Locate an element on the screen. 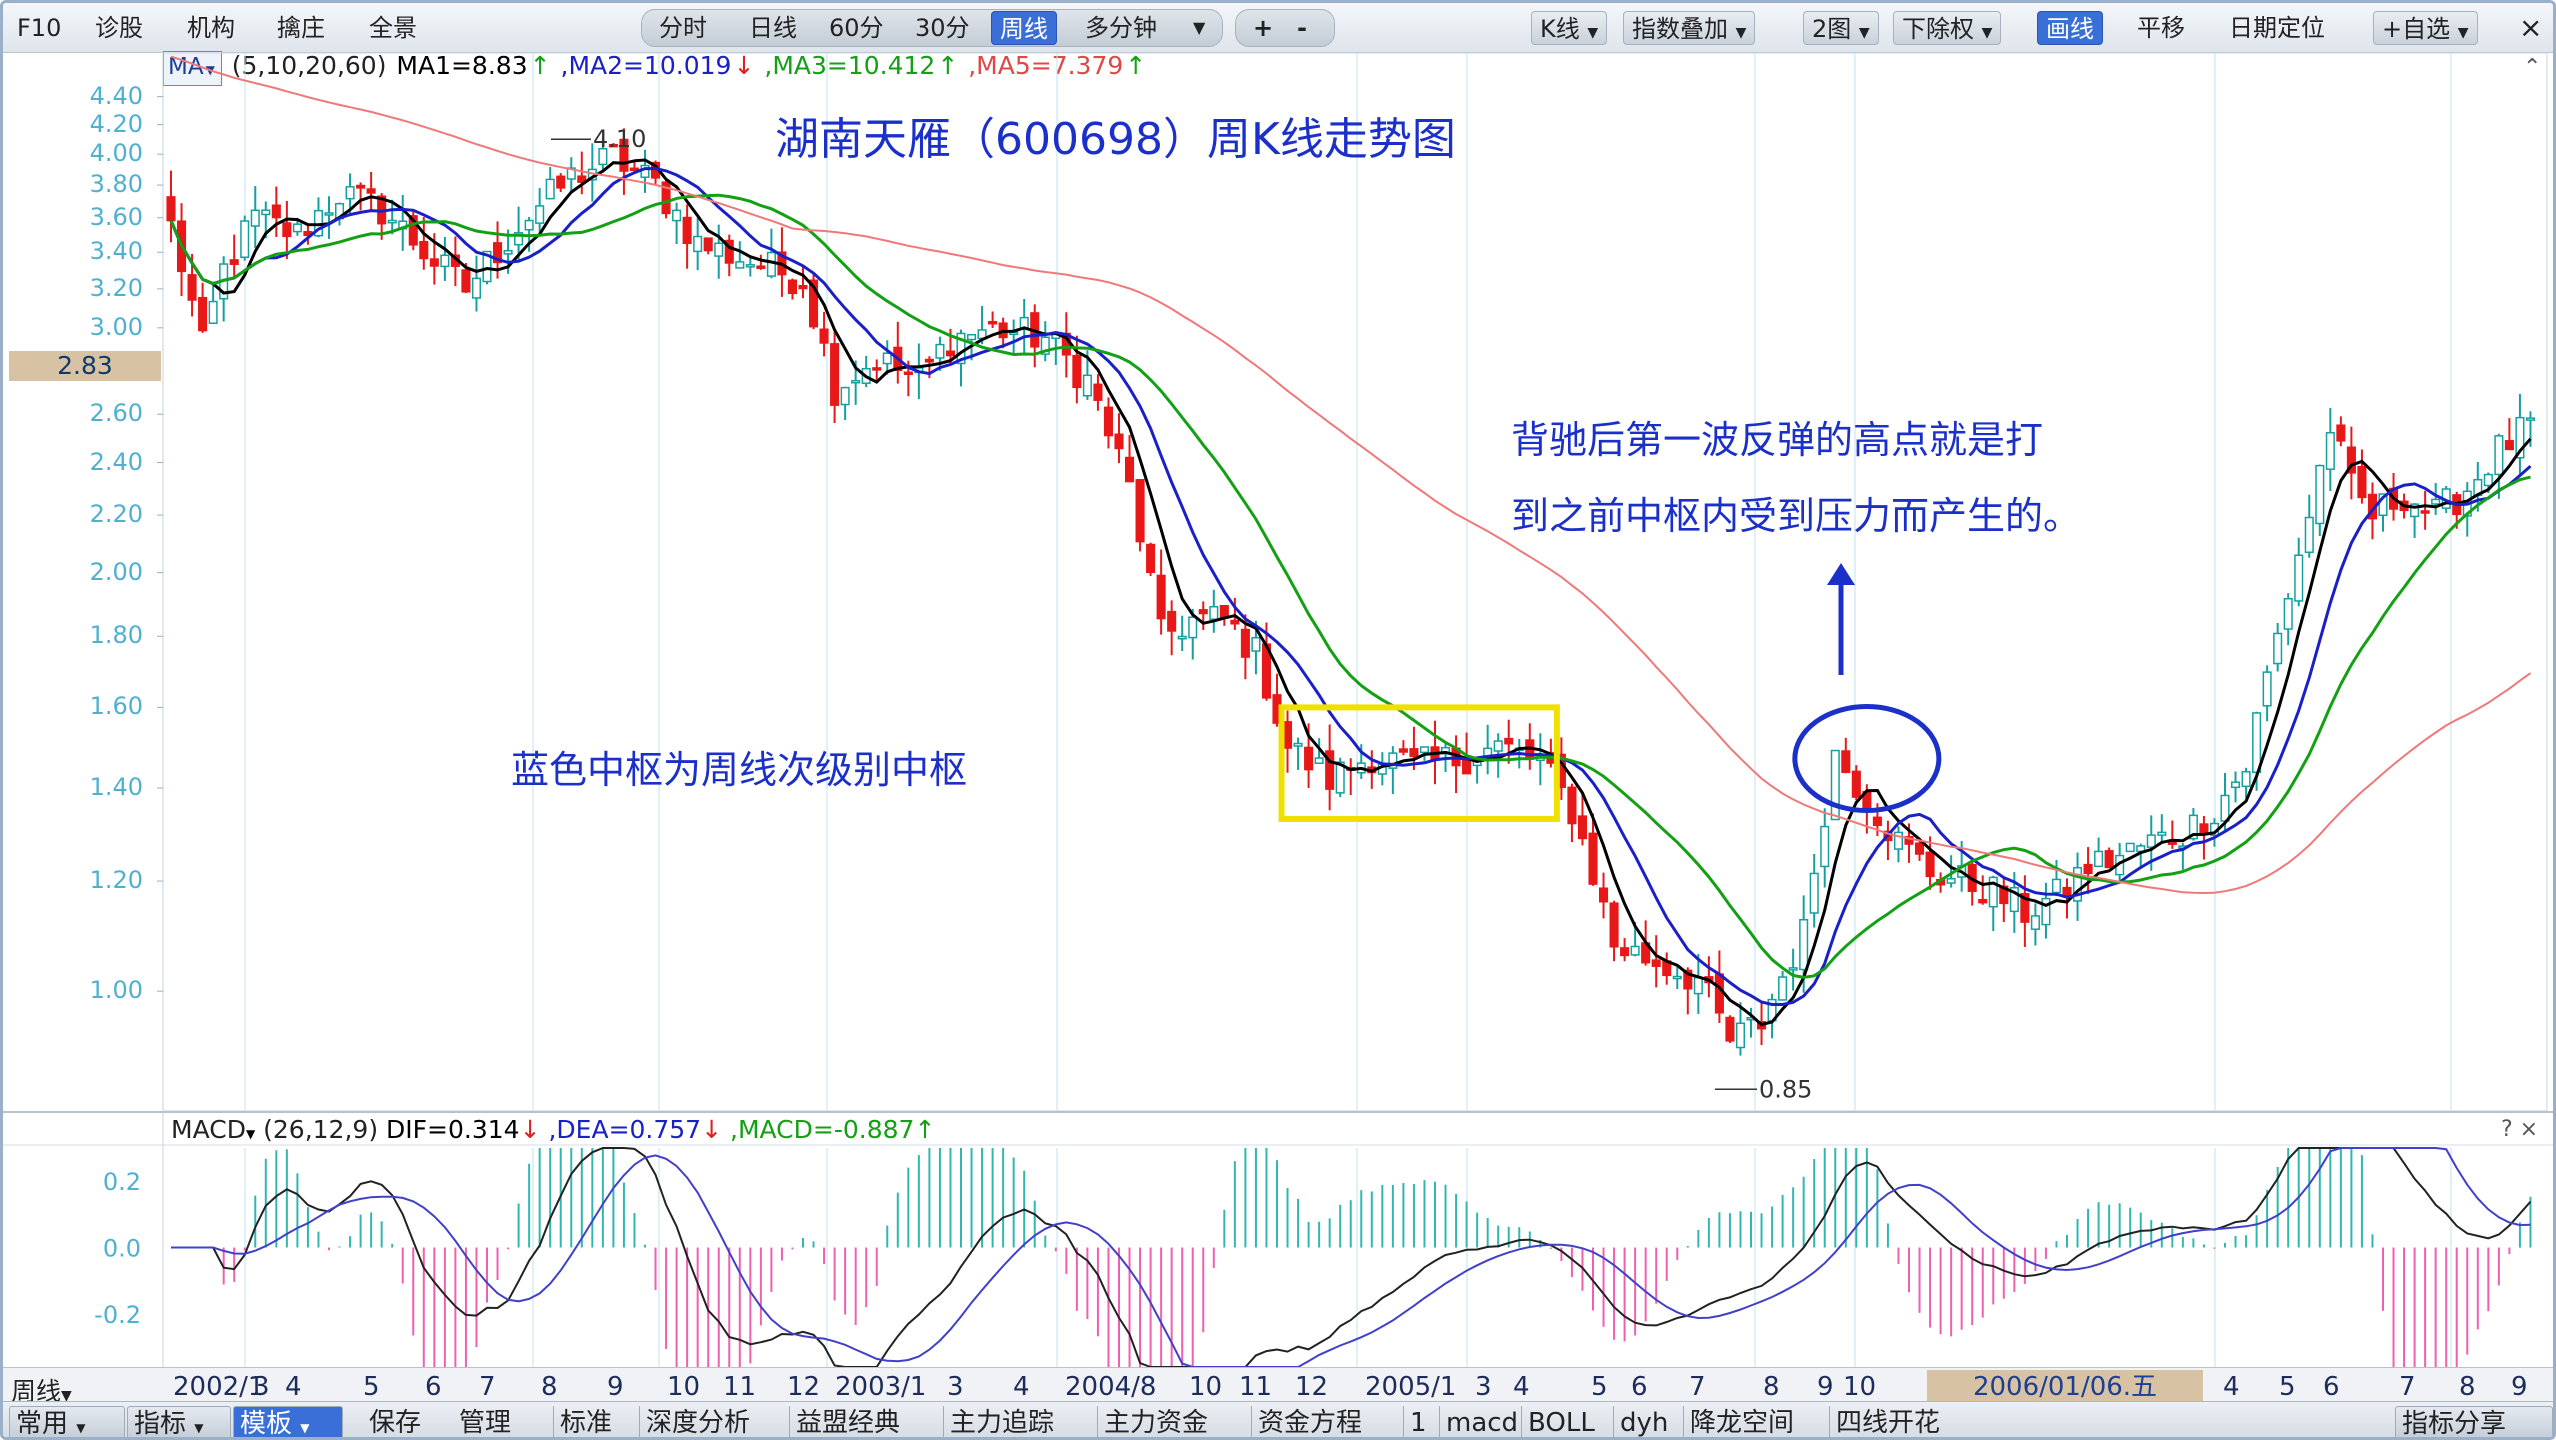 The image size is (2556, 1440). panorama-button: 全景 is located at coordinates (393, 28).